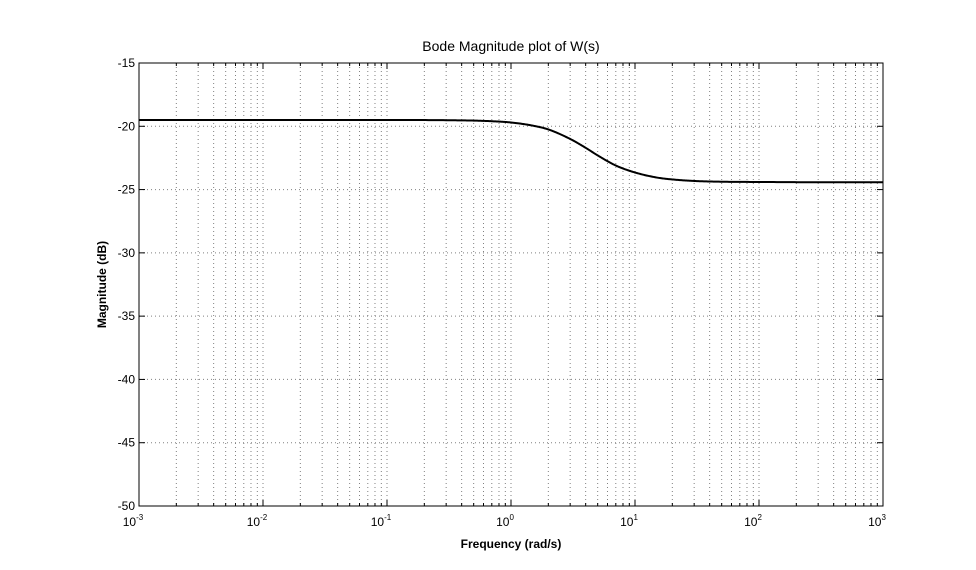 The width and height of the screenshot is (976, 570). Describe the element at coordinates (629, 521) in the screenshot. I see `x-tick-label: 10¹` at that location.